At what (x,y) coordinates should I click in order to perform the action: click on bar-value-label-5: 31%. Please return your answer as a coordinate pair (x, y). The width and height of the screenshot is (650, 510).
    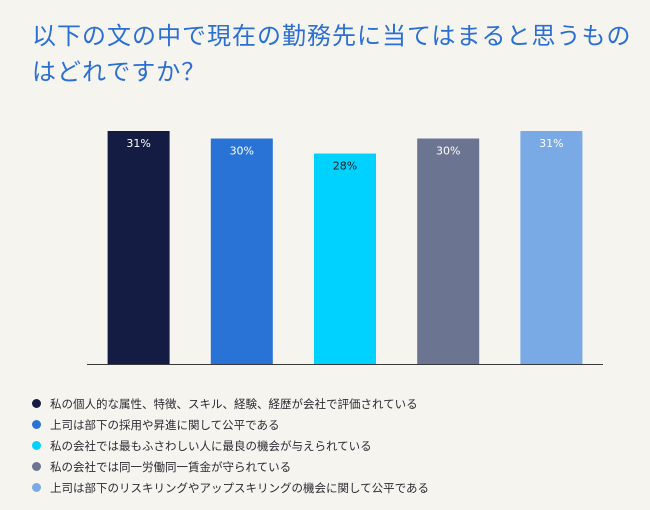
    Looking at the image, I should click on (551, 143).